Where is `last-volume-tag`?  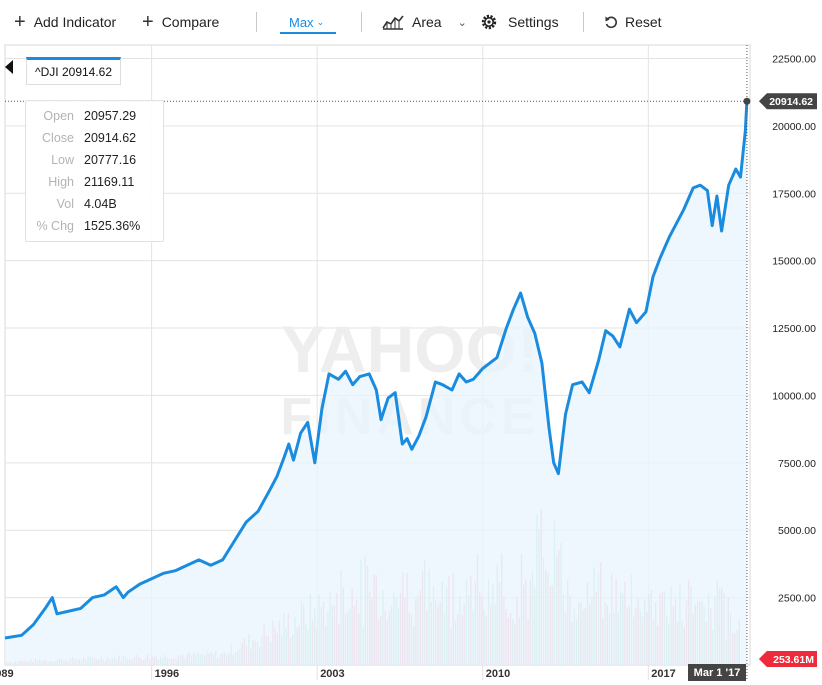 last-volume-tag is located at coordinates (787, 659).